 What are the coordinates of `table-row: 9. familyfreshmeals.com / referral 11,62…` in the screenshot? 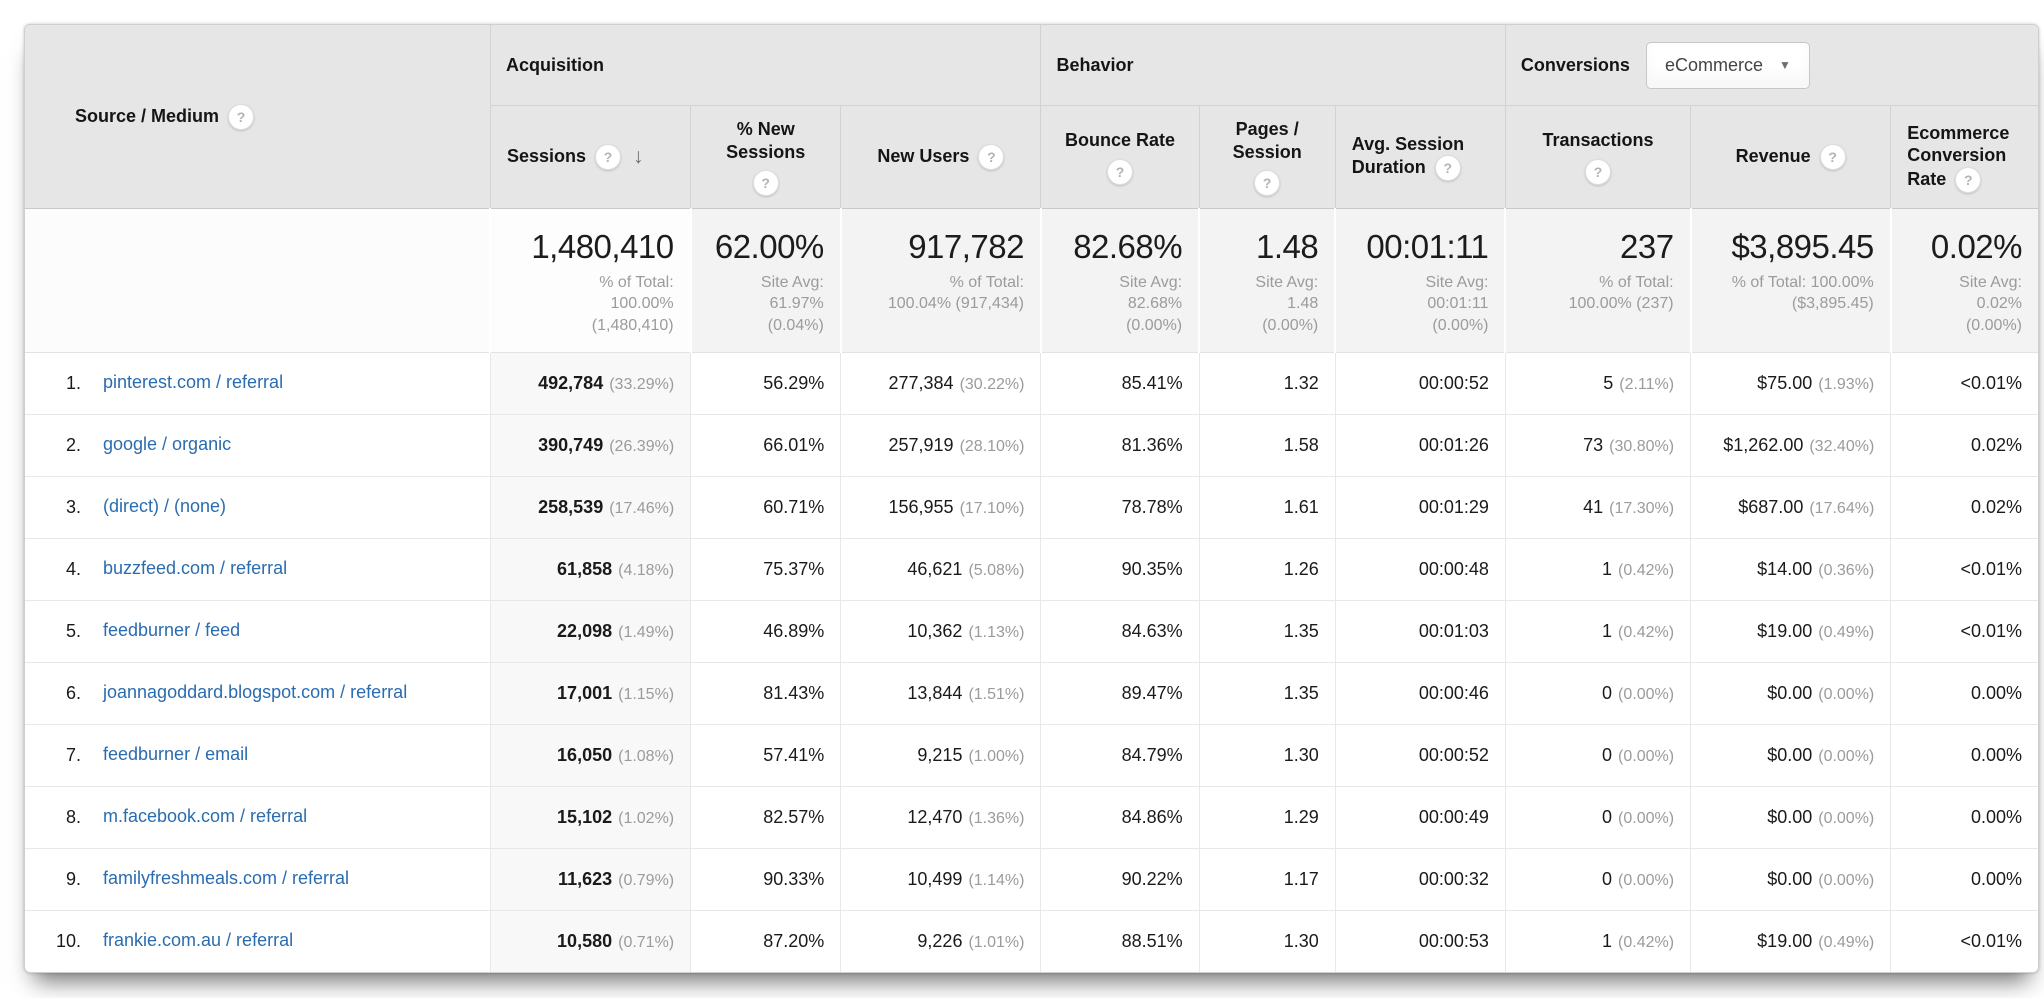 It's located at (1031, 879).